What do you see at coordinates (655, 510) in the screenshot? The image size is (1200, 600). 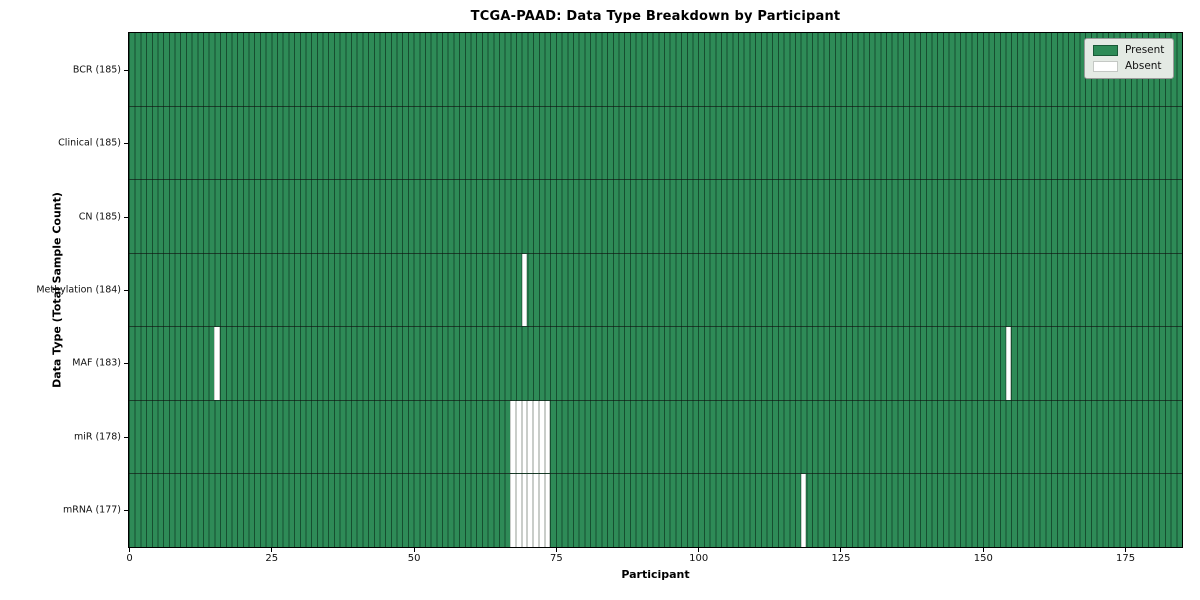 I see `heatmap-row-mRNA` at bounding box center [655, 510].